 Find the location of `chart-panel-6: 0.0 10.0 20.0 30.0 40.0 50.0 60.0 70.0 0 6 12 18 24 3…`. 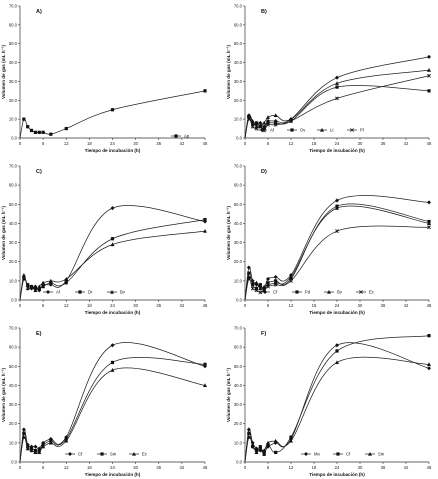

chart-panel-6: 0.0 10.0 20.0 30.0 40.0 50.0 60.0 70.0 0 6 12 18 24 3… is located at coordinates (329, 402).